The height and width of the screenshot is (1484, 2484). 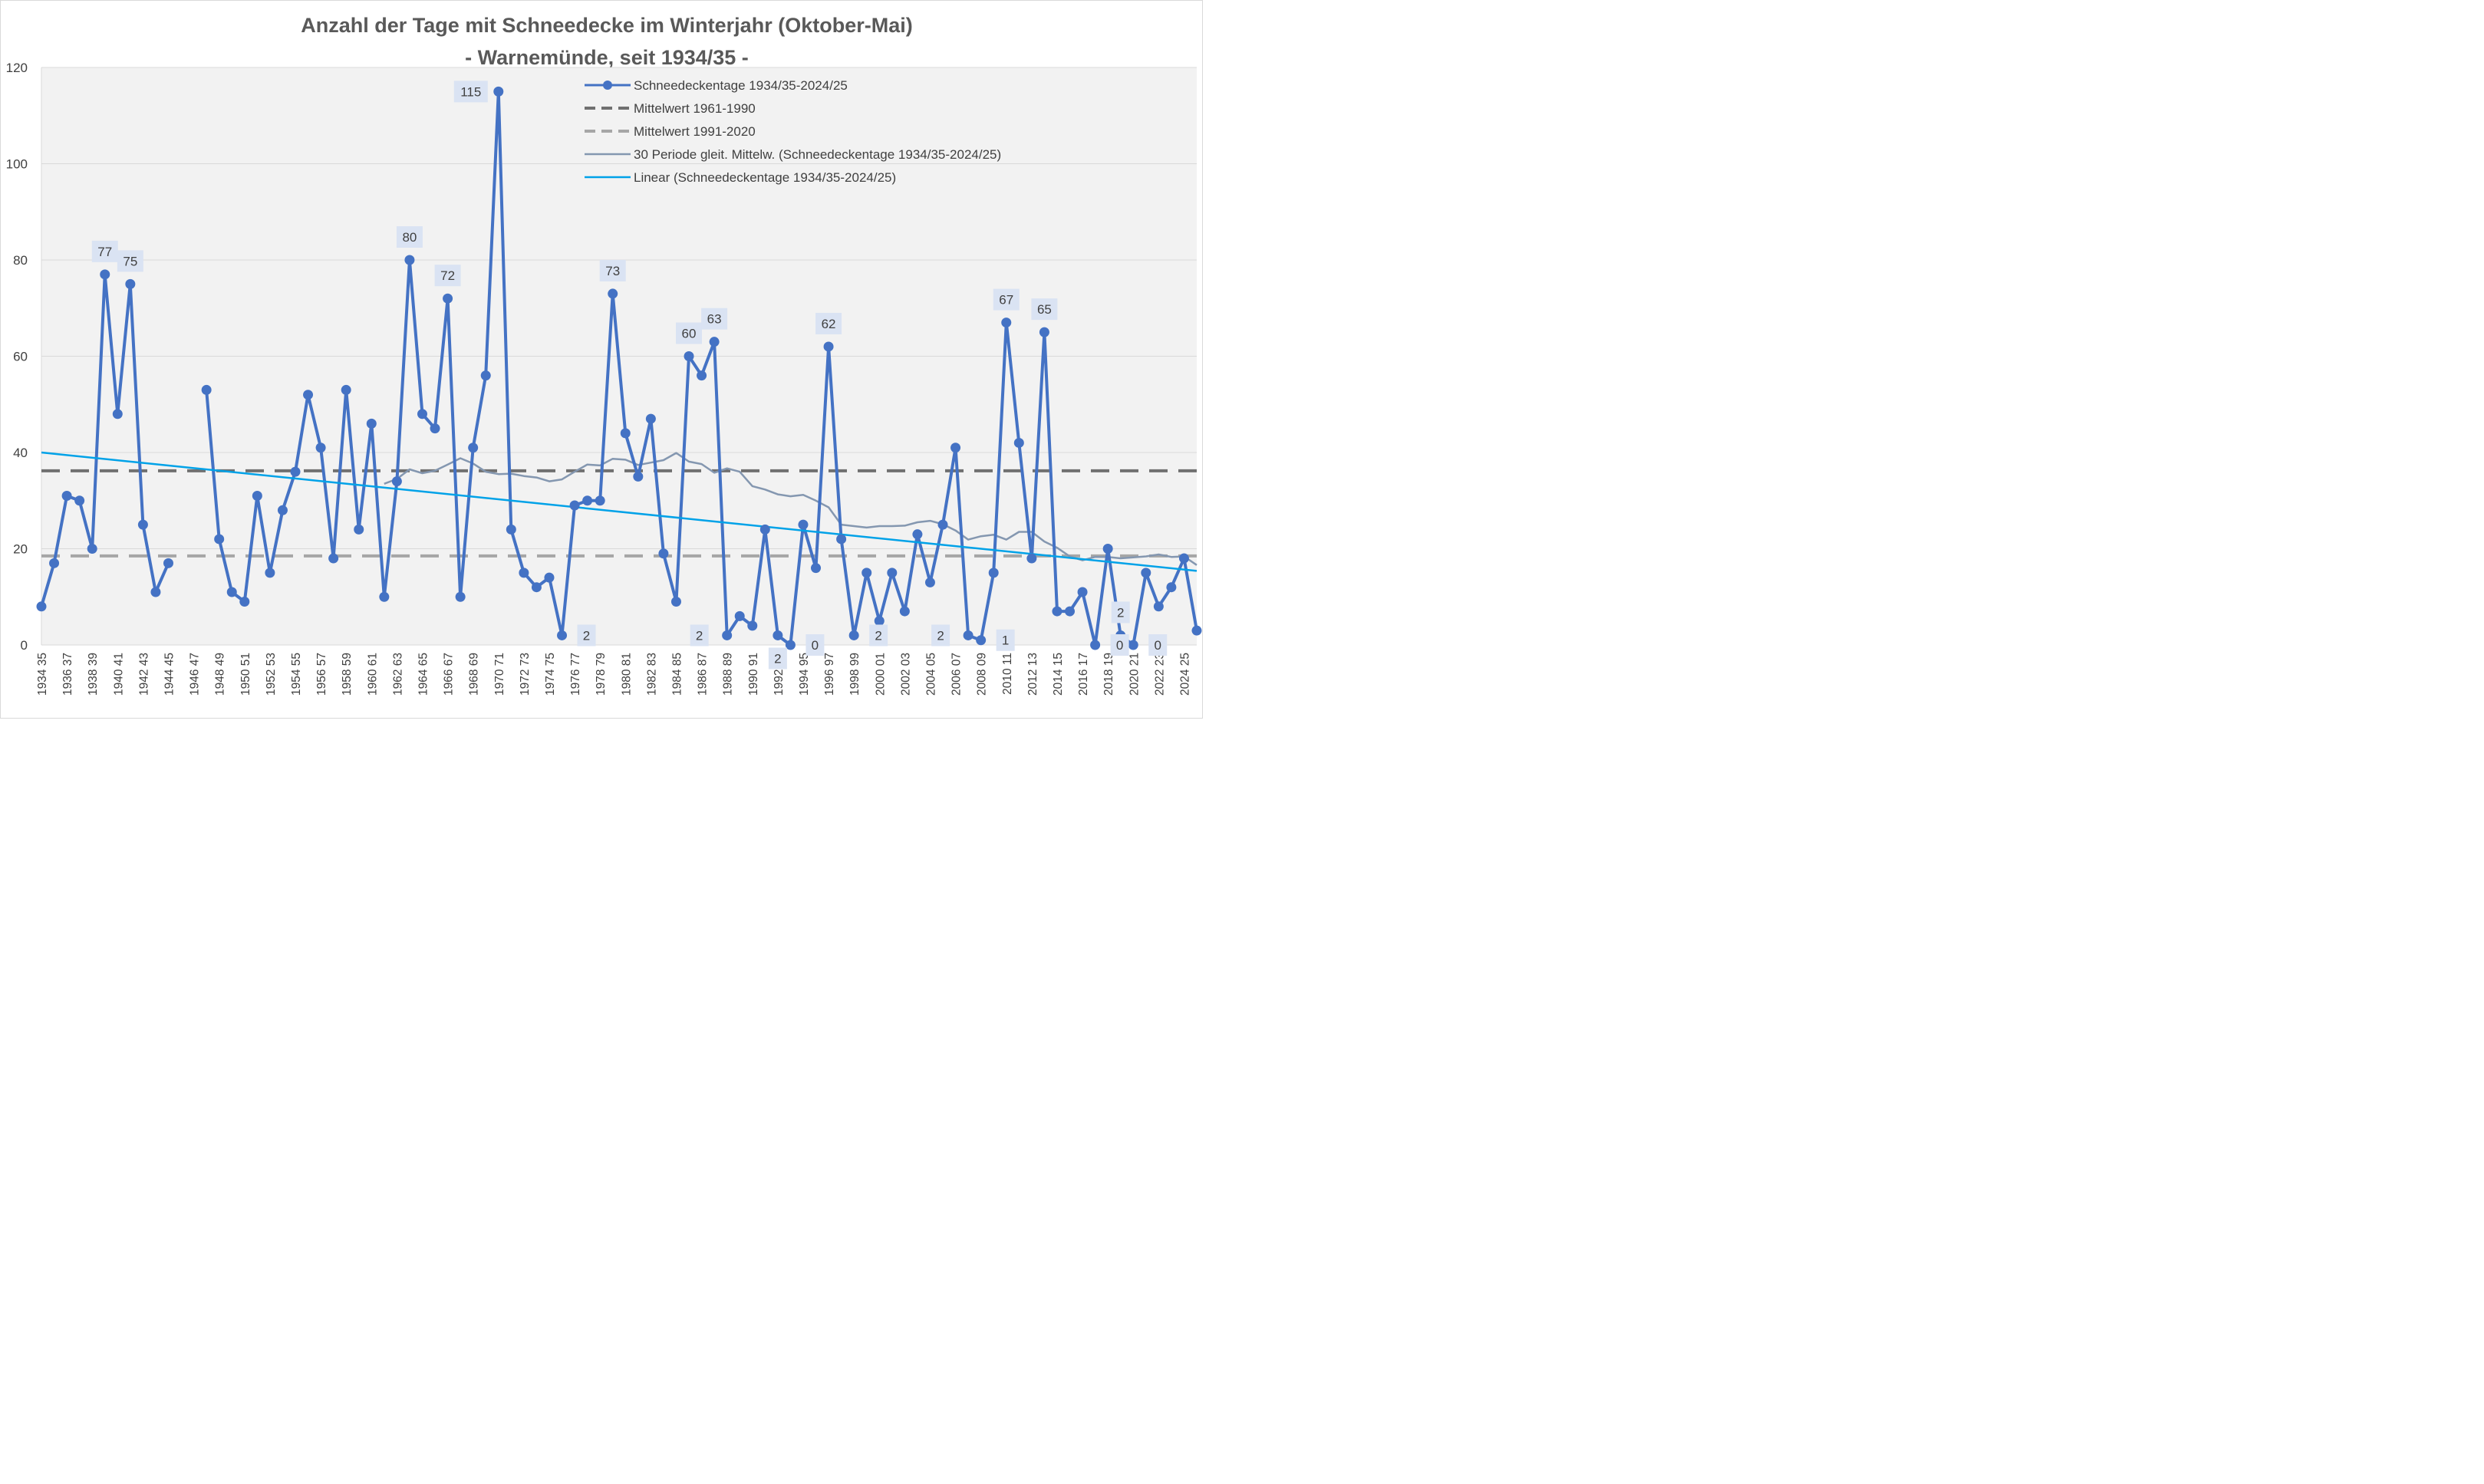 What do you see at coordinates (670, 131) in the screenshot?
I see `legend-item-mittelwert-1991: Mittelwert 1991-2020` at bounding box center [670, 131].